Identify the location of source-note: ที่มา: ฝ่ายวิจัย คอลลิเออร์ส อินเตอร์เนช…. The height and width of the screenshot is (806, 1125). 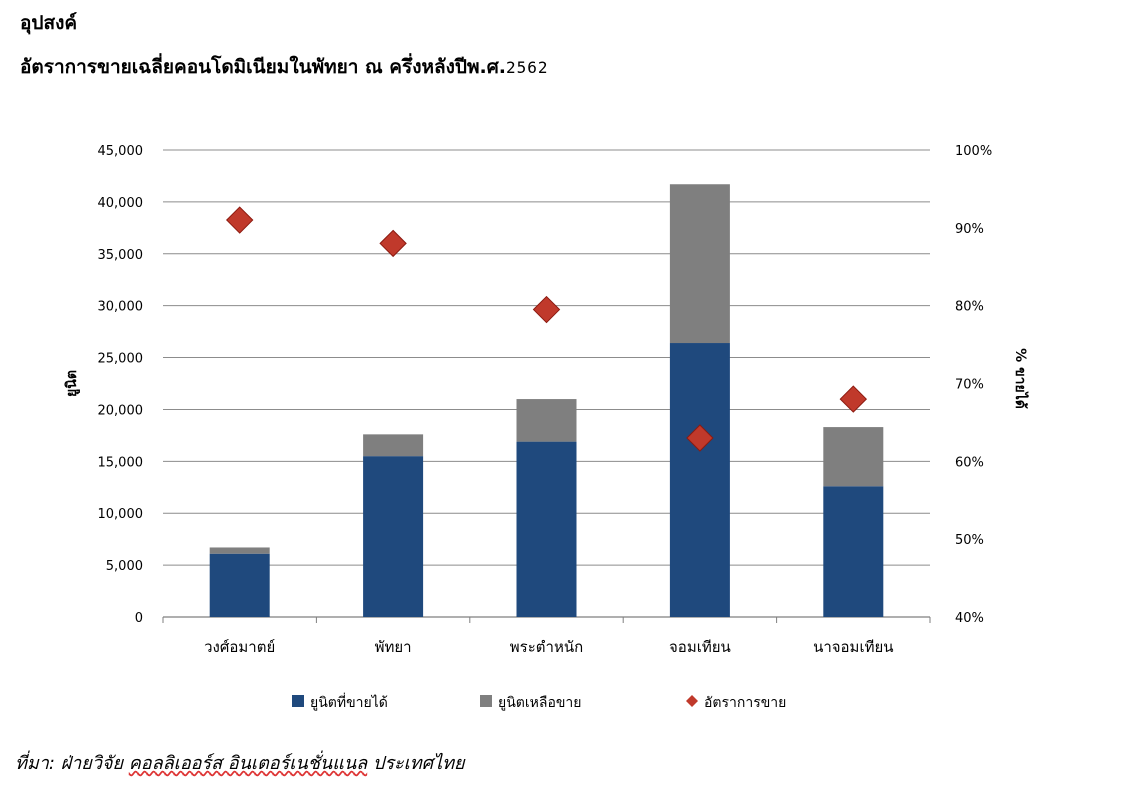
(240, 762).